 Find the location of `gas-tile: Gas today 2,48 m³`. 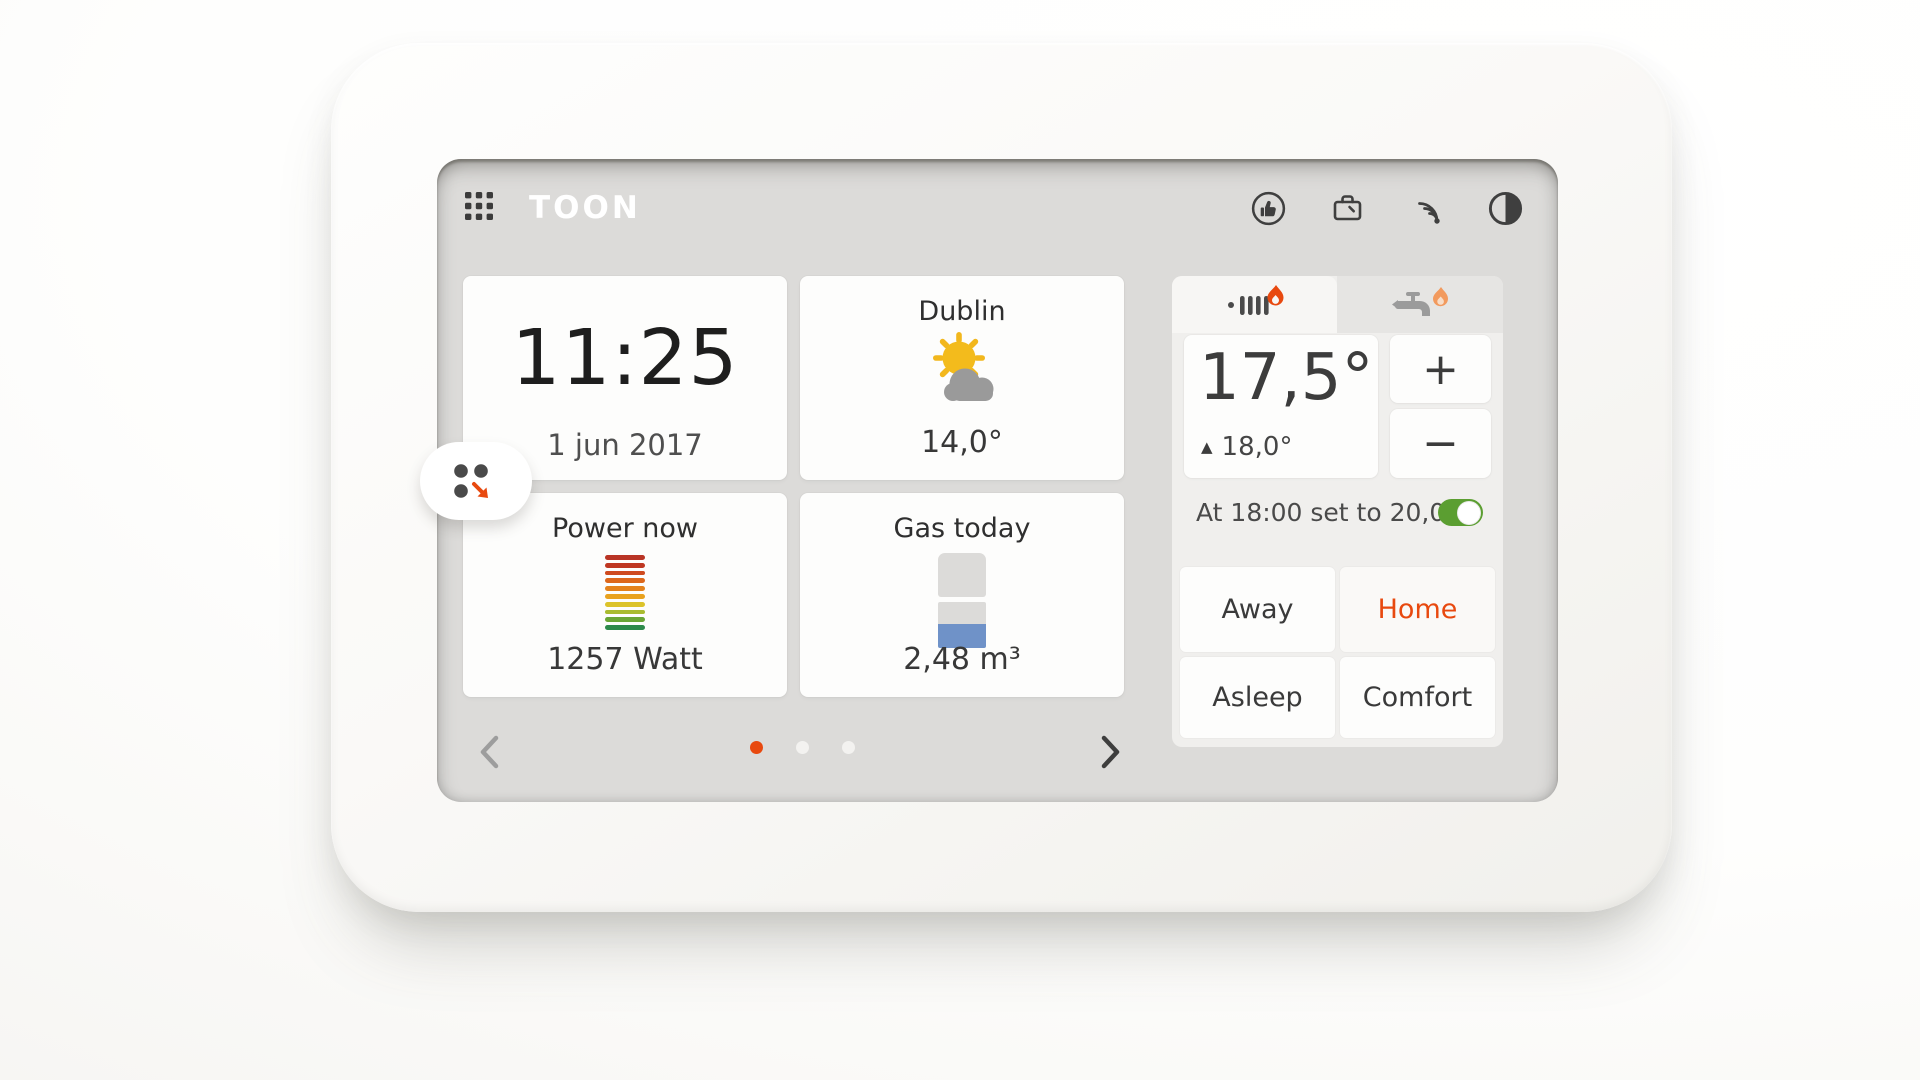

gas-tile: Gas today 2,48 m³ is located at coordinates (962, 595).